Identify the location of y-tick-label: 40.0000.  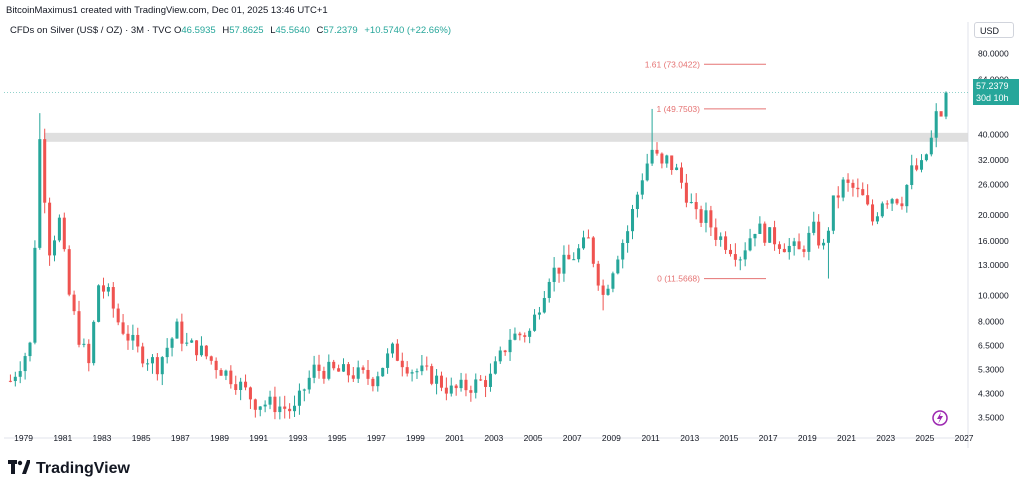
(993, 134).